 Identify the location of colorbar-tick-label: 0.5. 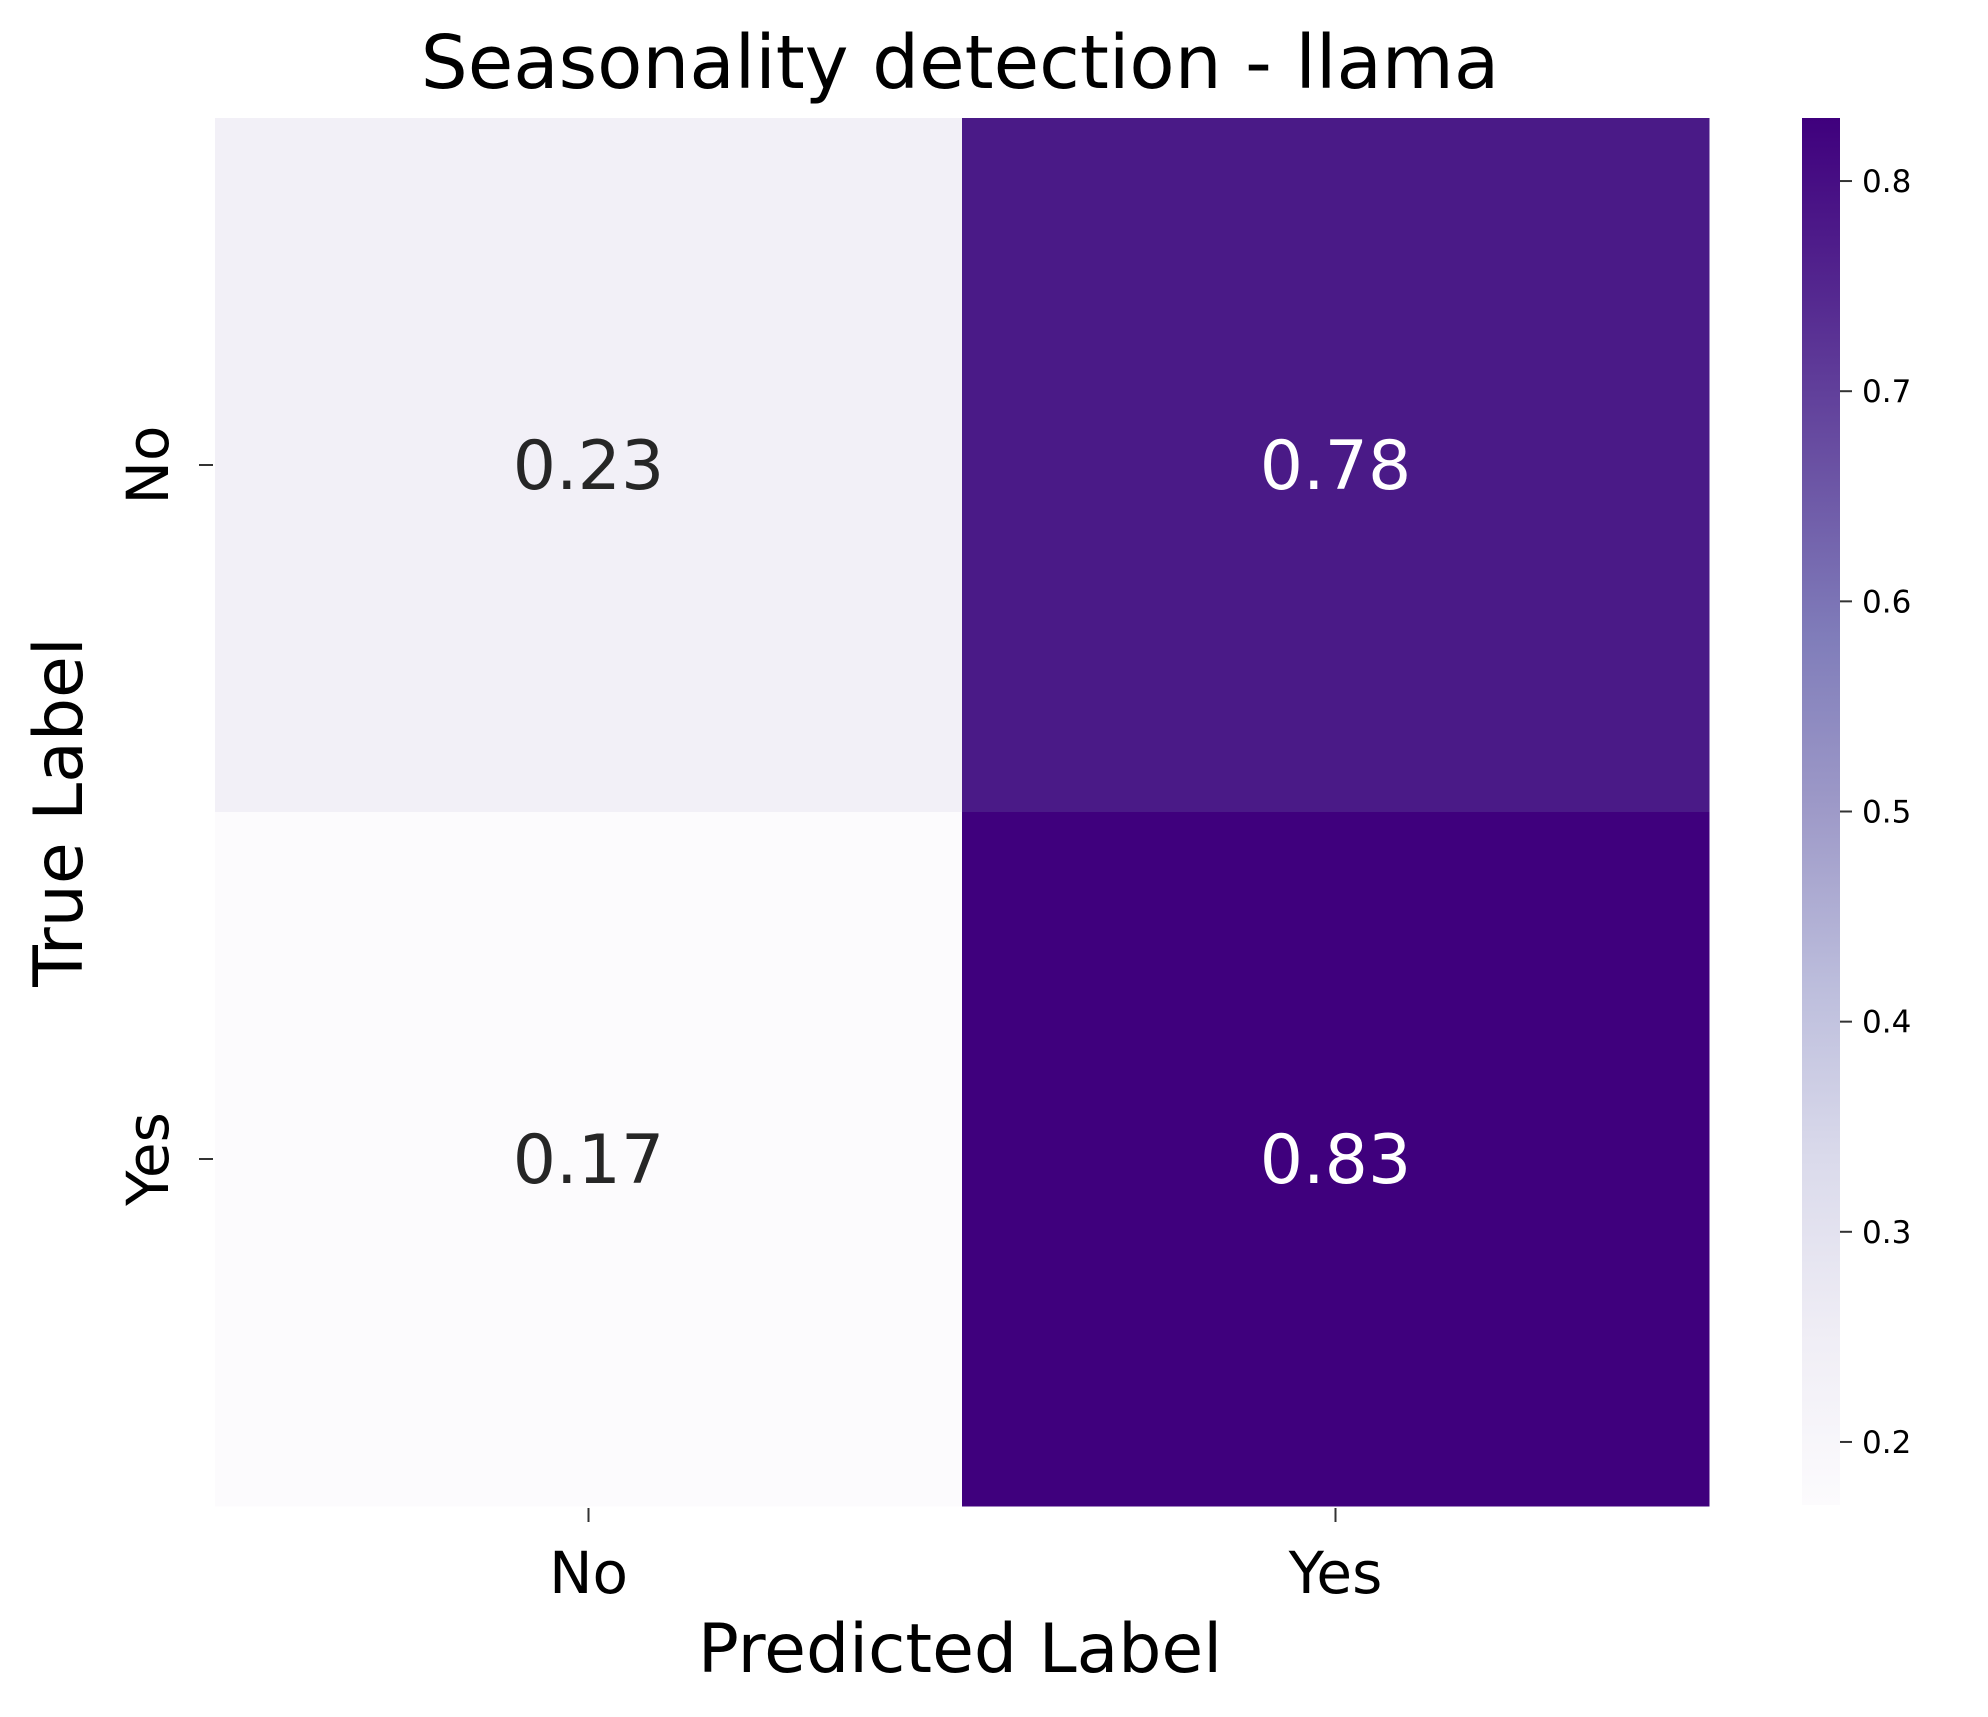
(1886, 813).